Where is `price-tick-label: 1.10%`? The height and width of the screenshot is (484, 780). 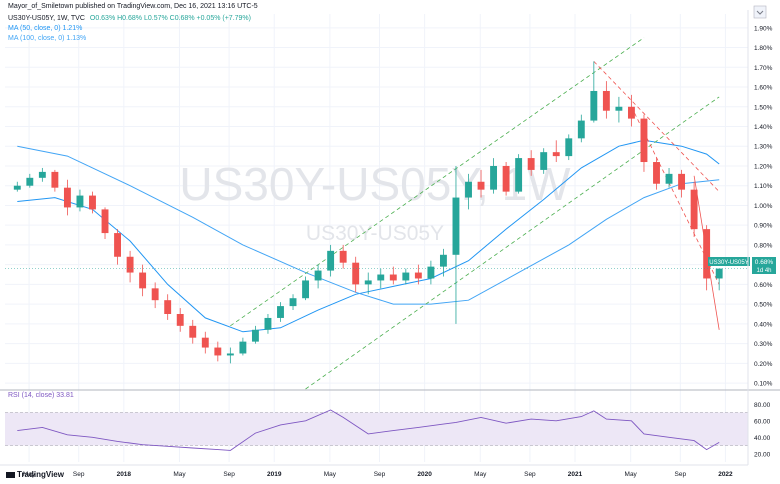
price-tick-label: 1.10% is located at coordinates (763, 186).